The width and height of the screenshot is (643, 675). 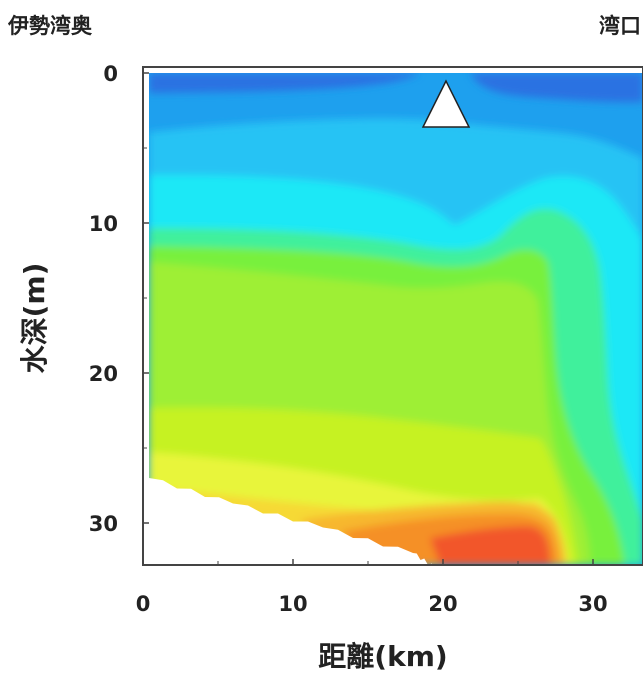 What do you see at coordinates (292, 523) in the screenshot?
I see `seafloor-mask` at bounding box center [292, 523].